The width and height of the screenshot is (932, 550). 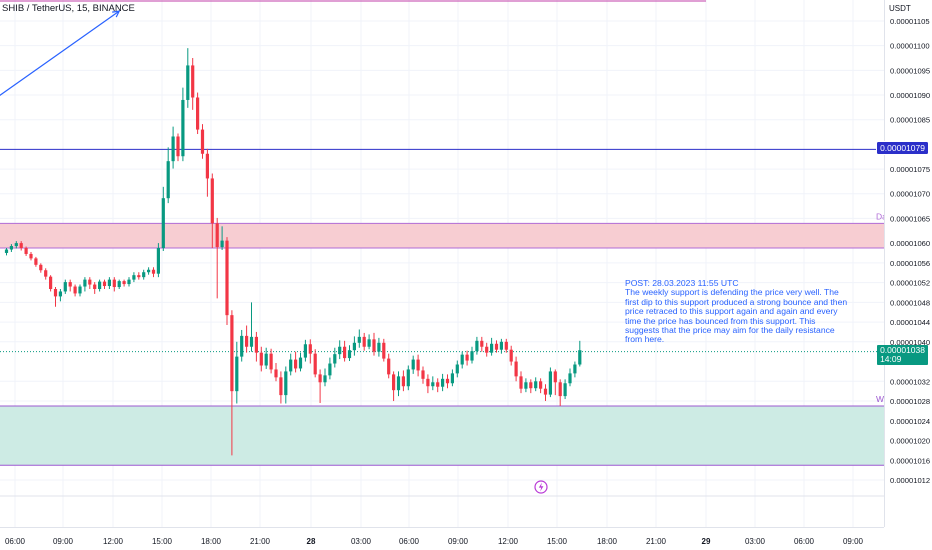 I want to click on current-price-tag: 0.00001038 14:09, so click(x=902, y=354).